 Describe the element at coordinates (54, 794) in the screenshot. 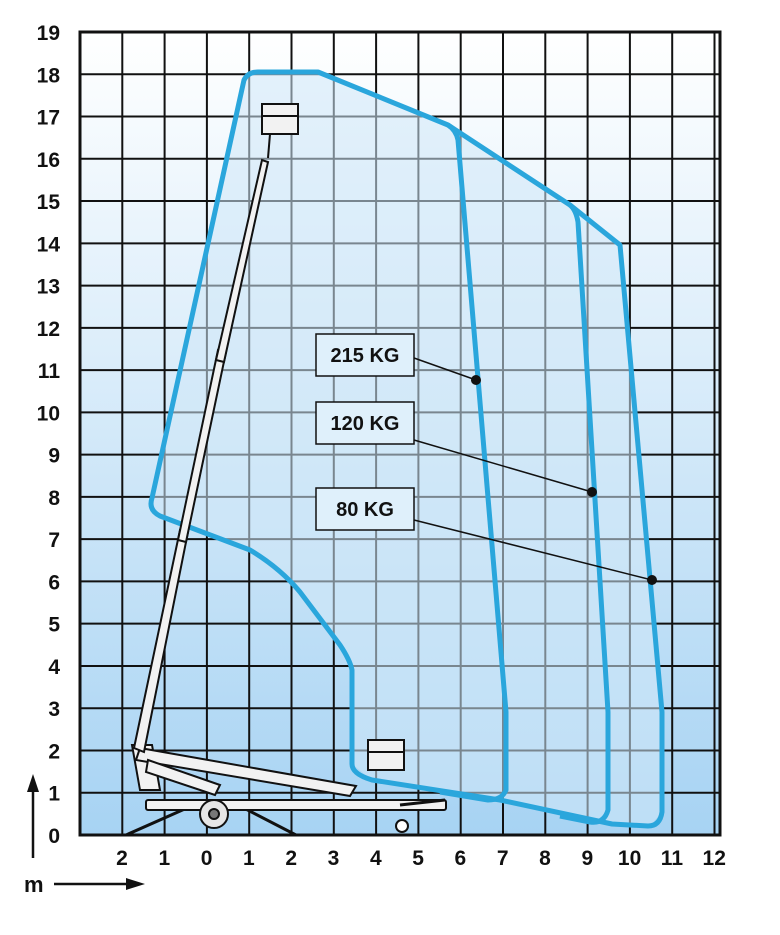

I see `y-axis-tick-label: 1` at that location.